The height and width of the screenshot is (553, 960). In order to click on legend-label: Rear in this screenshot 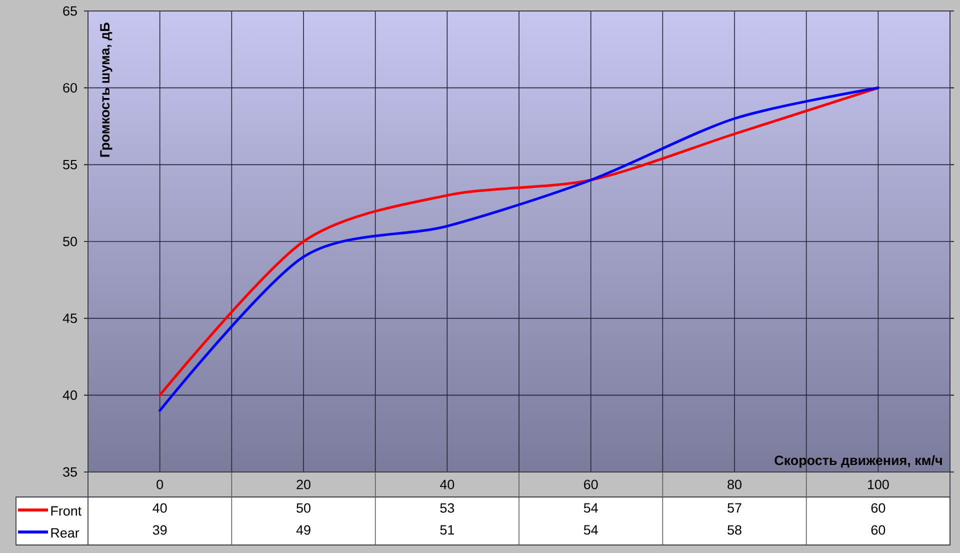, I will do `click(65, 533)`.